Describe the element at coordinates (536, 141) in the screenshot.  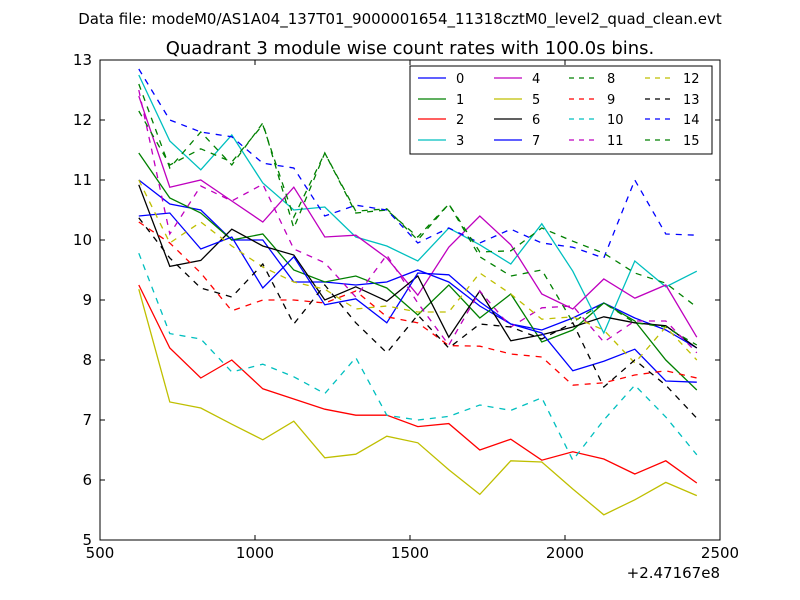
I see `legend-label-7: 7` at that location.